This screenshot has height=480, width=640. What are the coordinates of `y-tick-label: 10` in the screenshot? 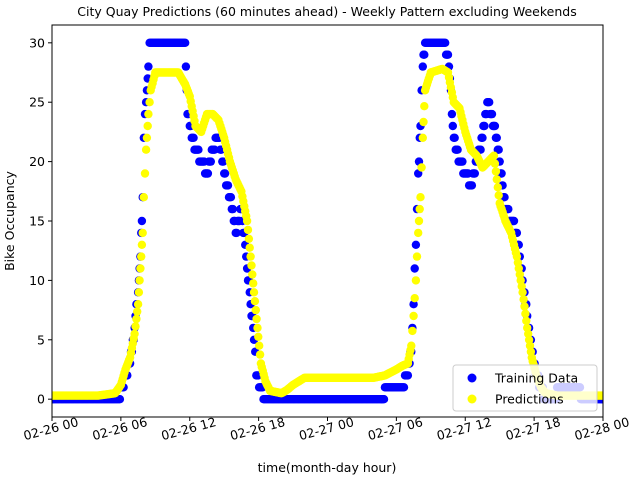 It's located at (37, 280).